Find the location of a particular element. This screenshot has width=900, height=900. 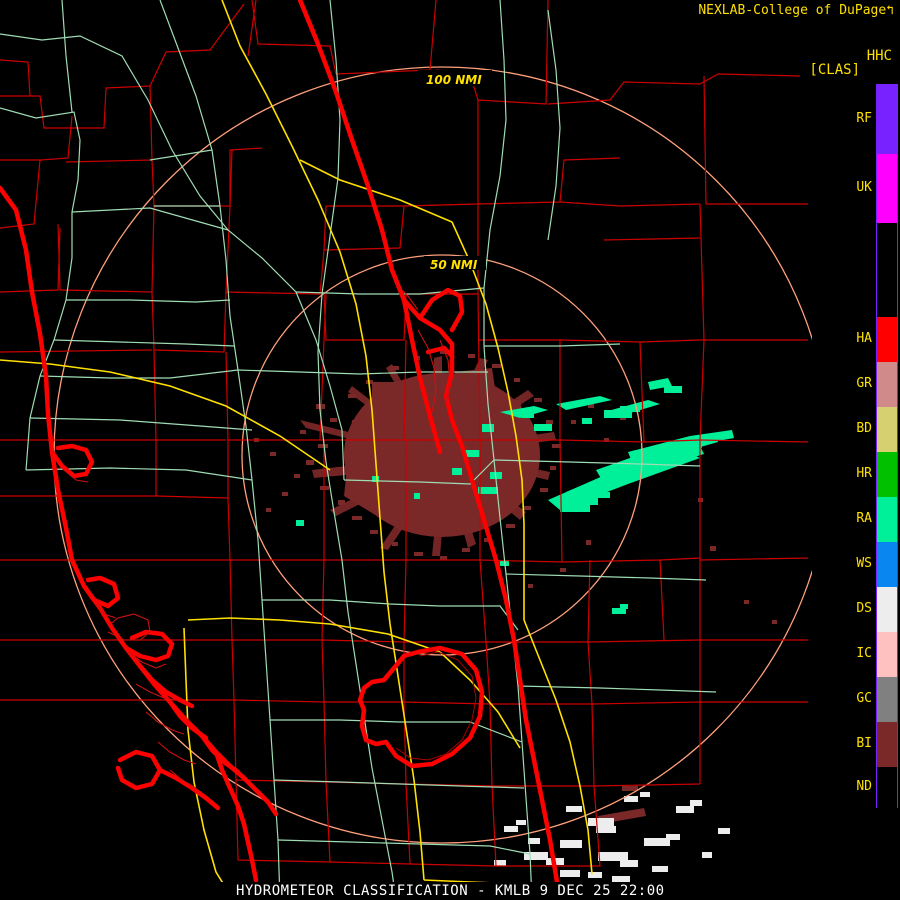

legend-swatch-ds is located at coordinates (887, 609).